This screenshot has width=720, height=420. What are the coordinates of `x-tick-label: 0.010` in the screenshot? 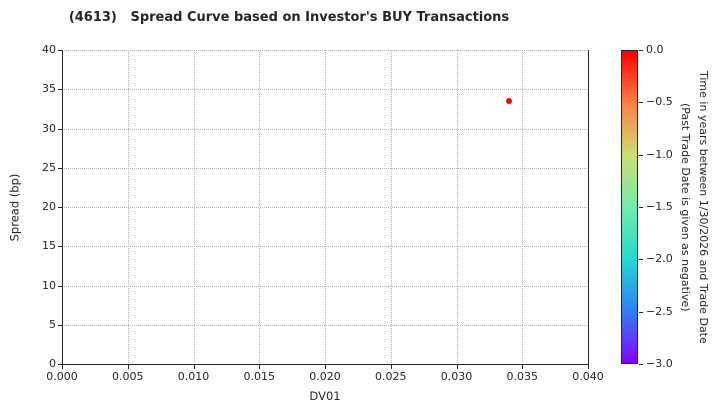 It's located at (193, 376).